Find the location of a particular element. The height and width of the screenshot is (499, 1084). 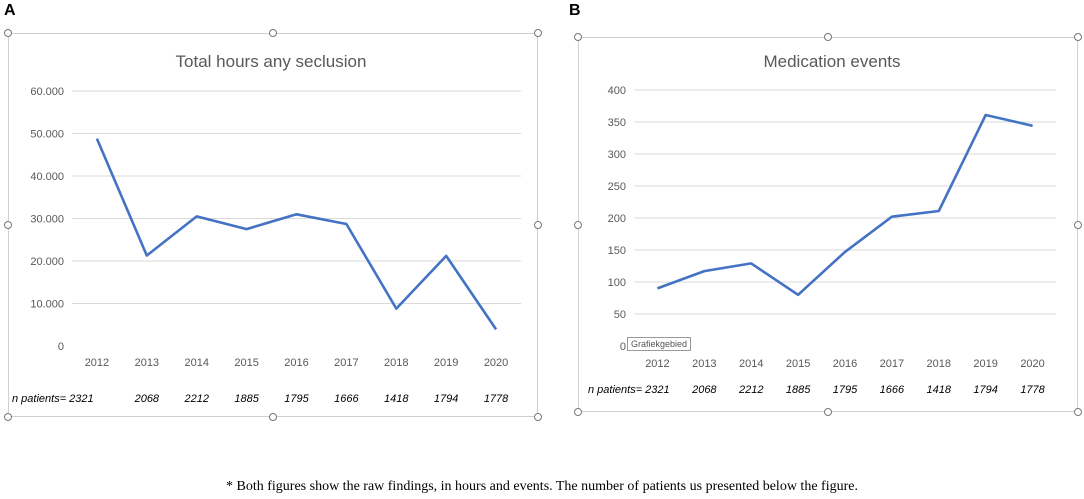

chart-a-n-patients-value: 1778 is located at coordinates (496, 399).